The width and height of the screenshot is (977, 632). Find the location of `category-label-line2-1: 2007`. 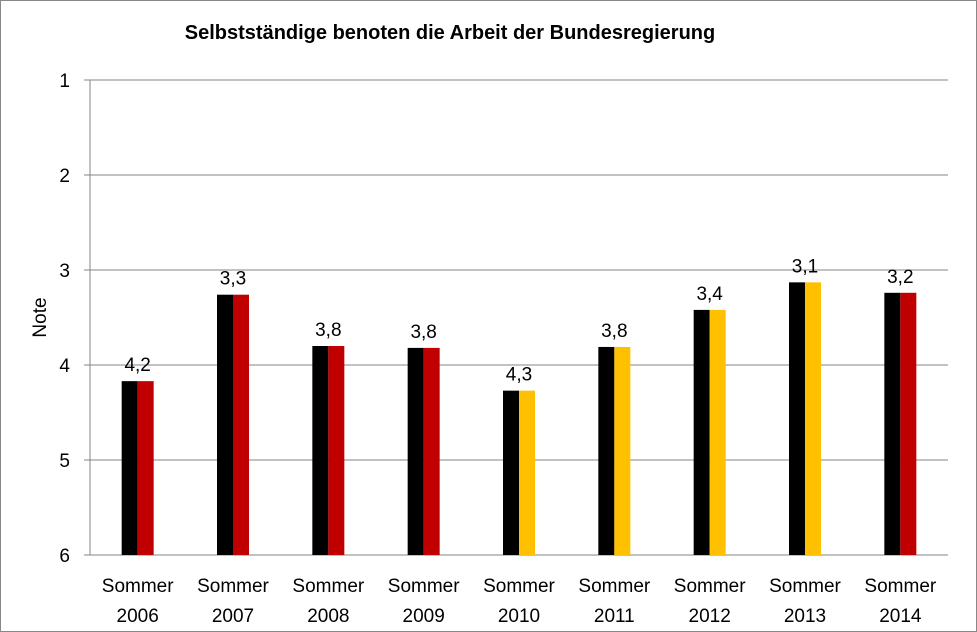

category-label-line2-1: 2007 is located at coordinates (233, 616).